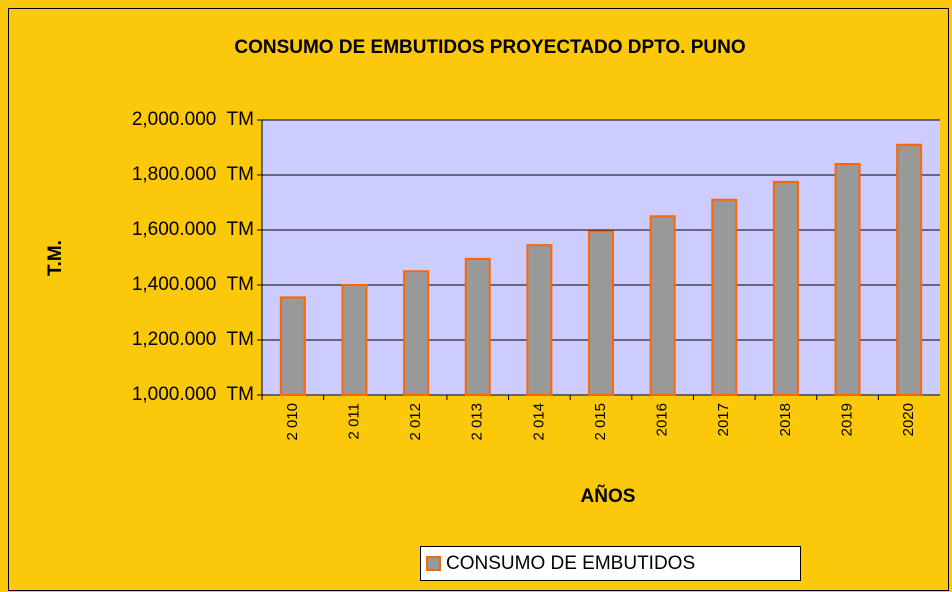  I want to click on x-tick-label: 2 011, so click(353, 421).